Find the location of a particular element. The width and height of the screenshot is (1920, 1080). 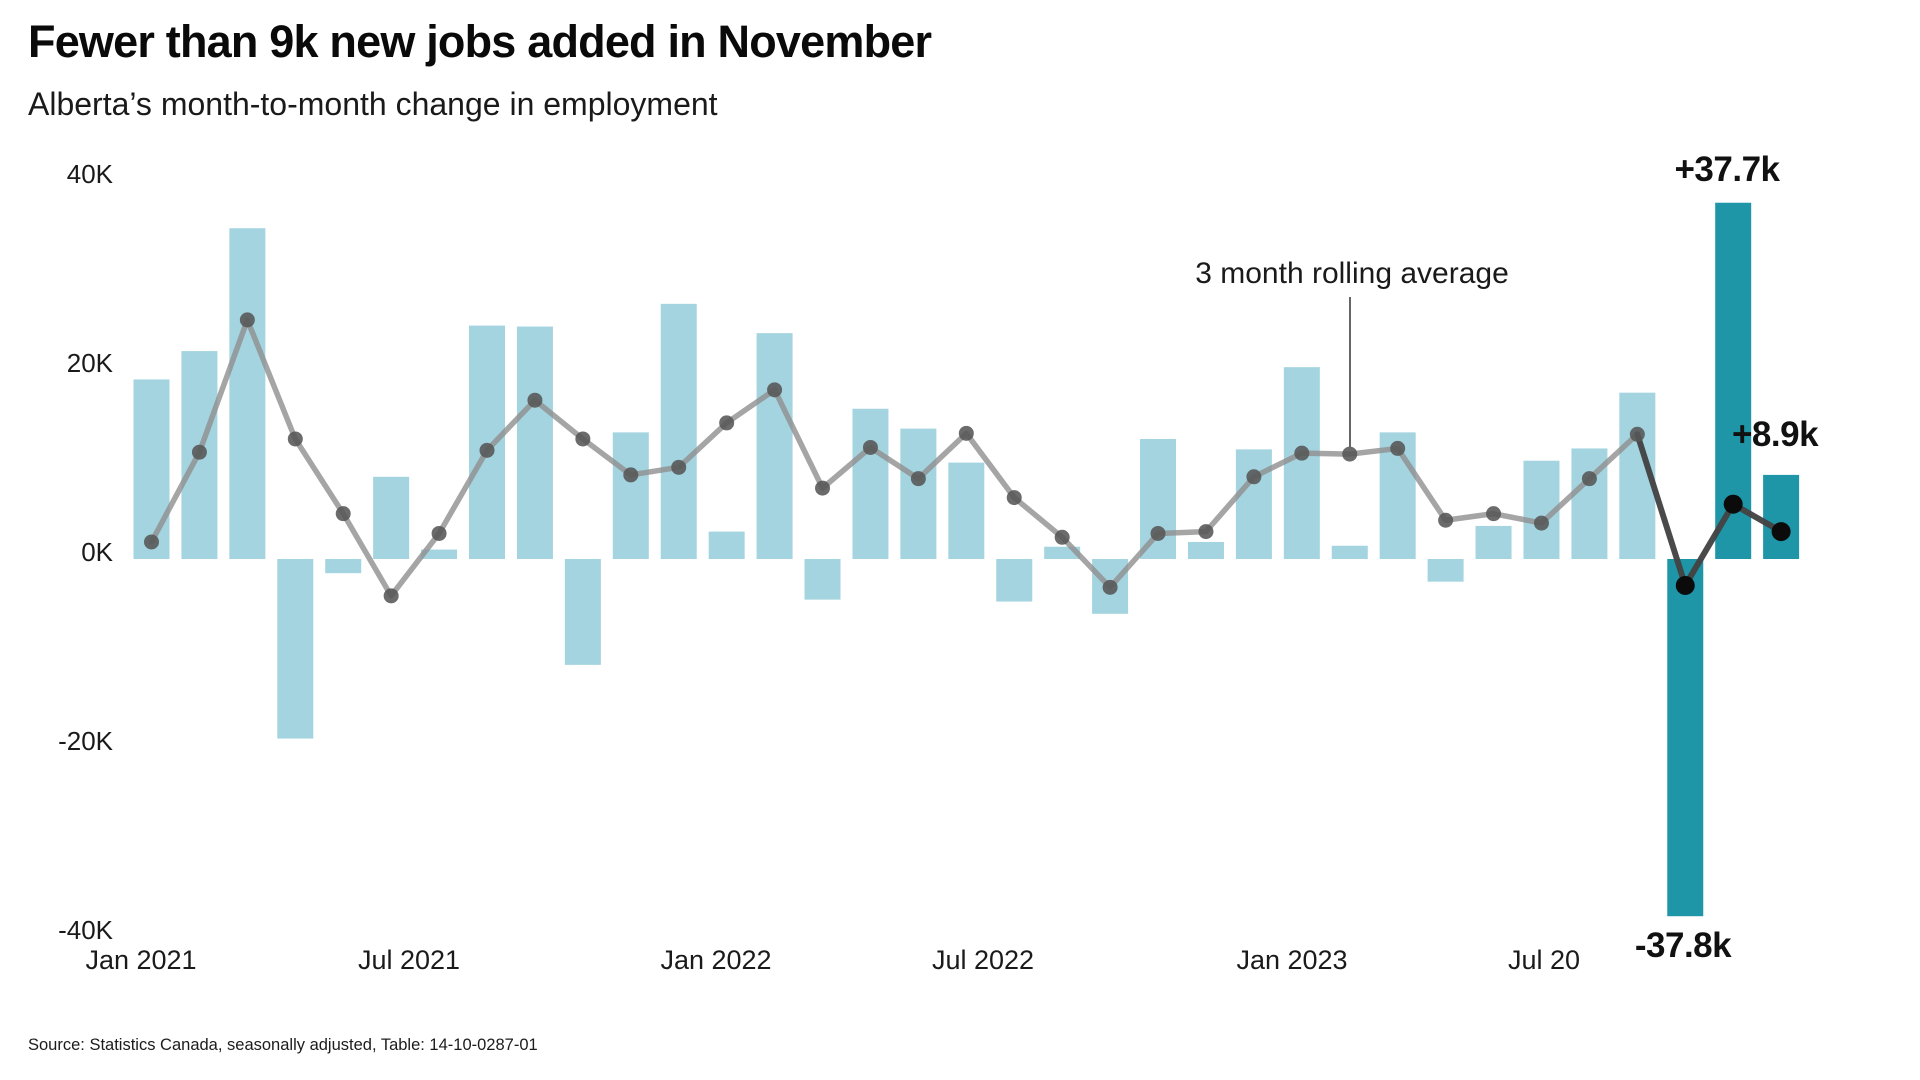

bar-apr-2021 is located at coordinates (295, 649).